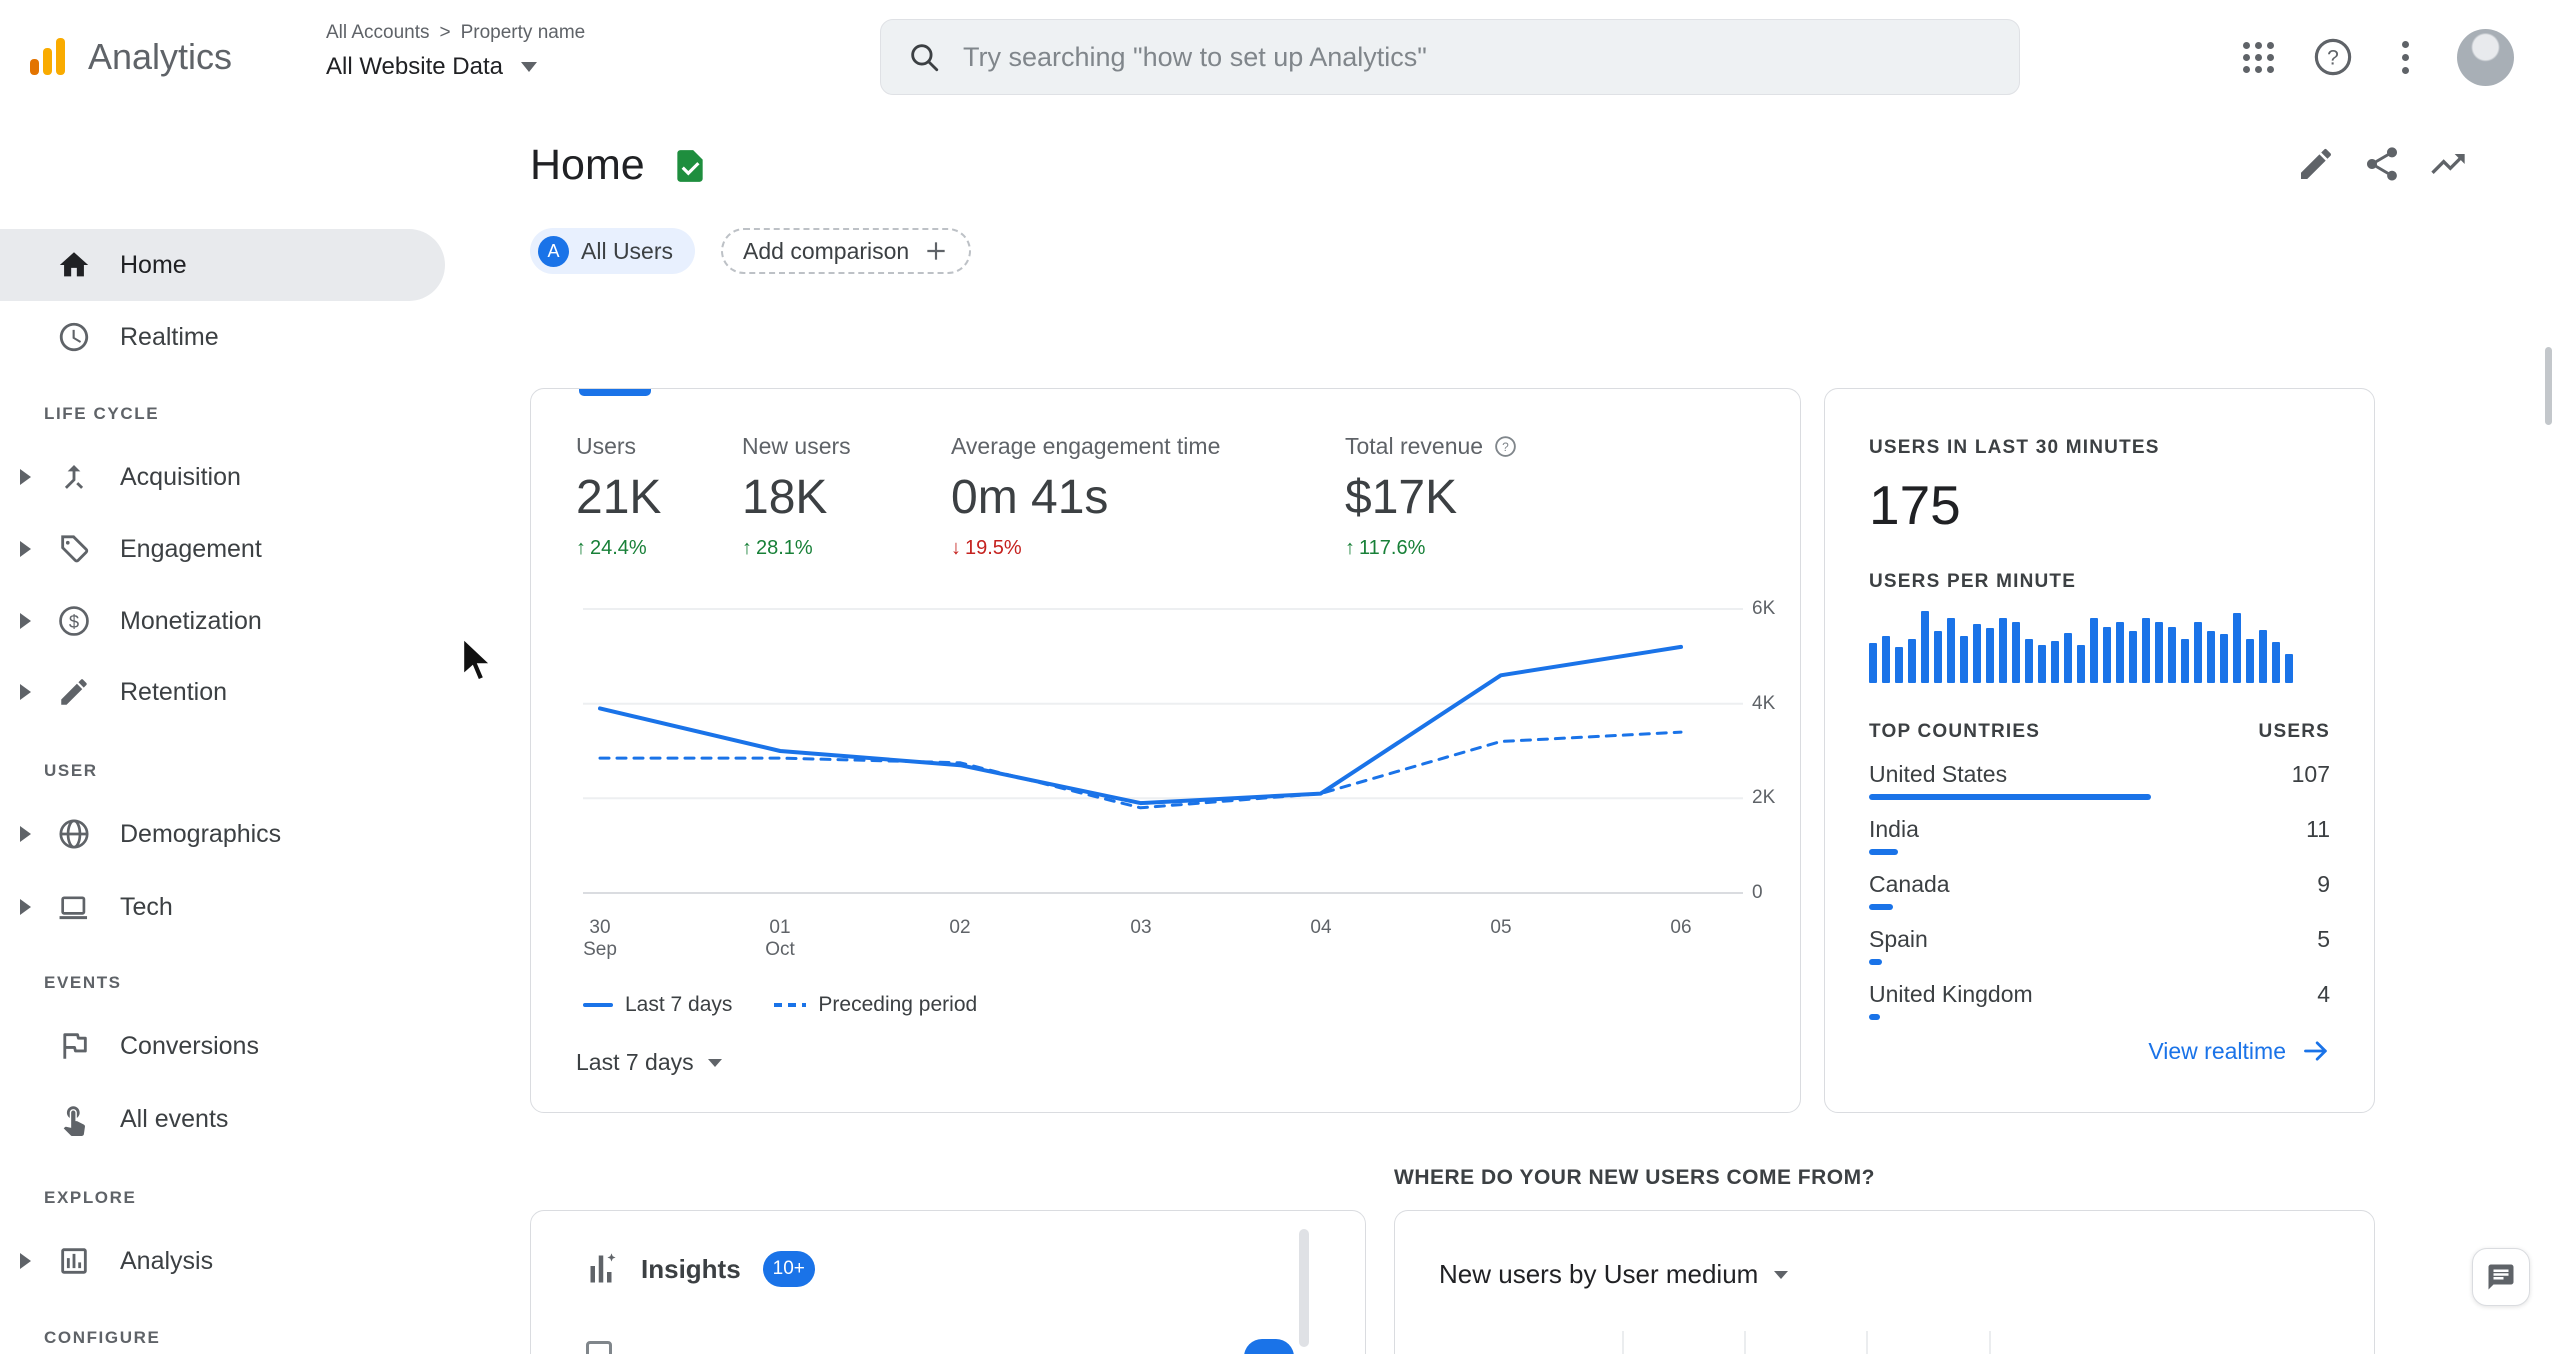  What do you see at coordinates (74, 1121) in the screenshot?
I see `touch-icon` at bounding box center [74, 1121].